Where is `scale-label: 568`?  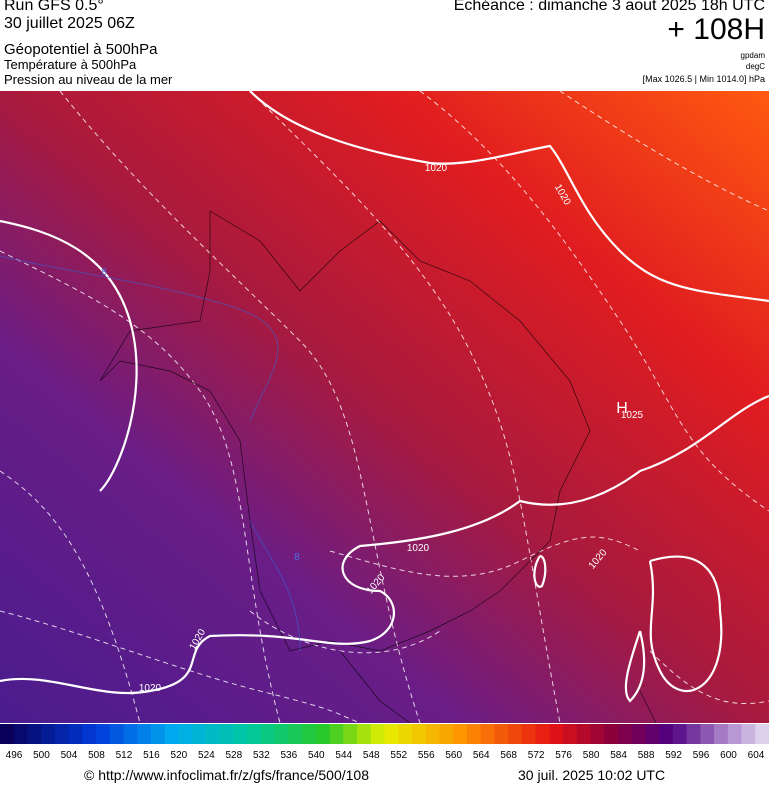
scale-label: 568 is located at coordinates (508, 755).